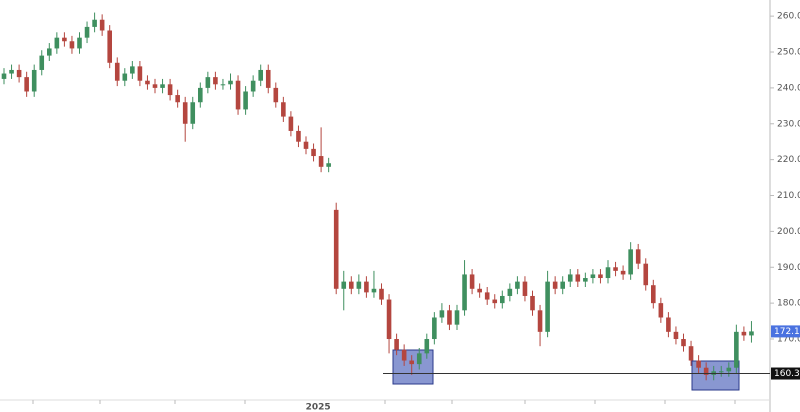 The height and width of the screenshot is (412, 800). What do you see at coordinates (788, 304) in the screenshot?
I see `y-tick-label: 180.00` at bounding box center [788, 304].